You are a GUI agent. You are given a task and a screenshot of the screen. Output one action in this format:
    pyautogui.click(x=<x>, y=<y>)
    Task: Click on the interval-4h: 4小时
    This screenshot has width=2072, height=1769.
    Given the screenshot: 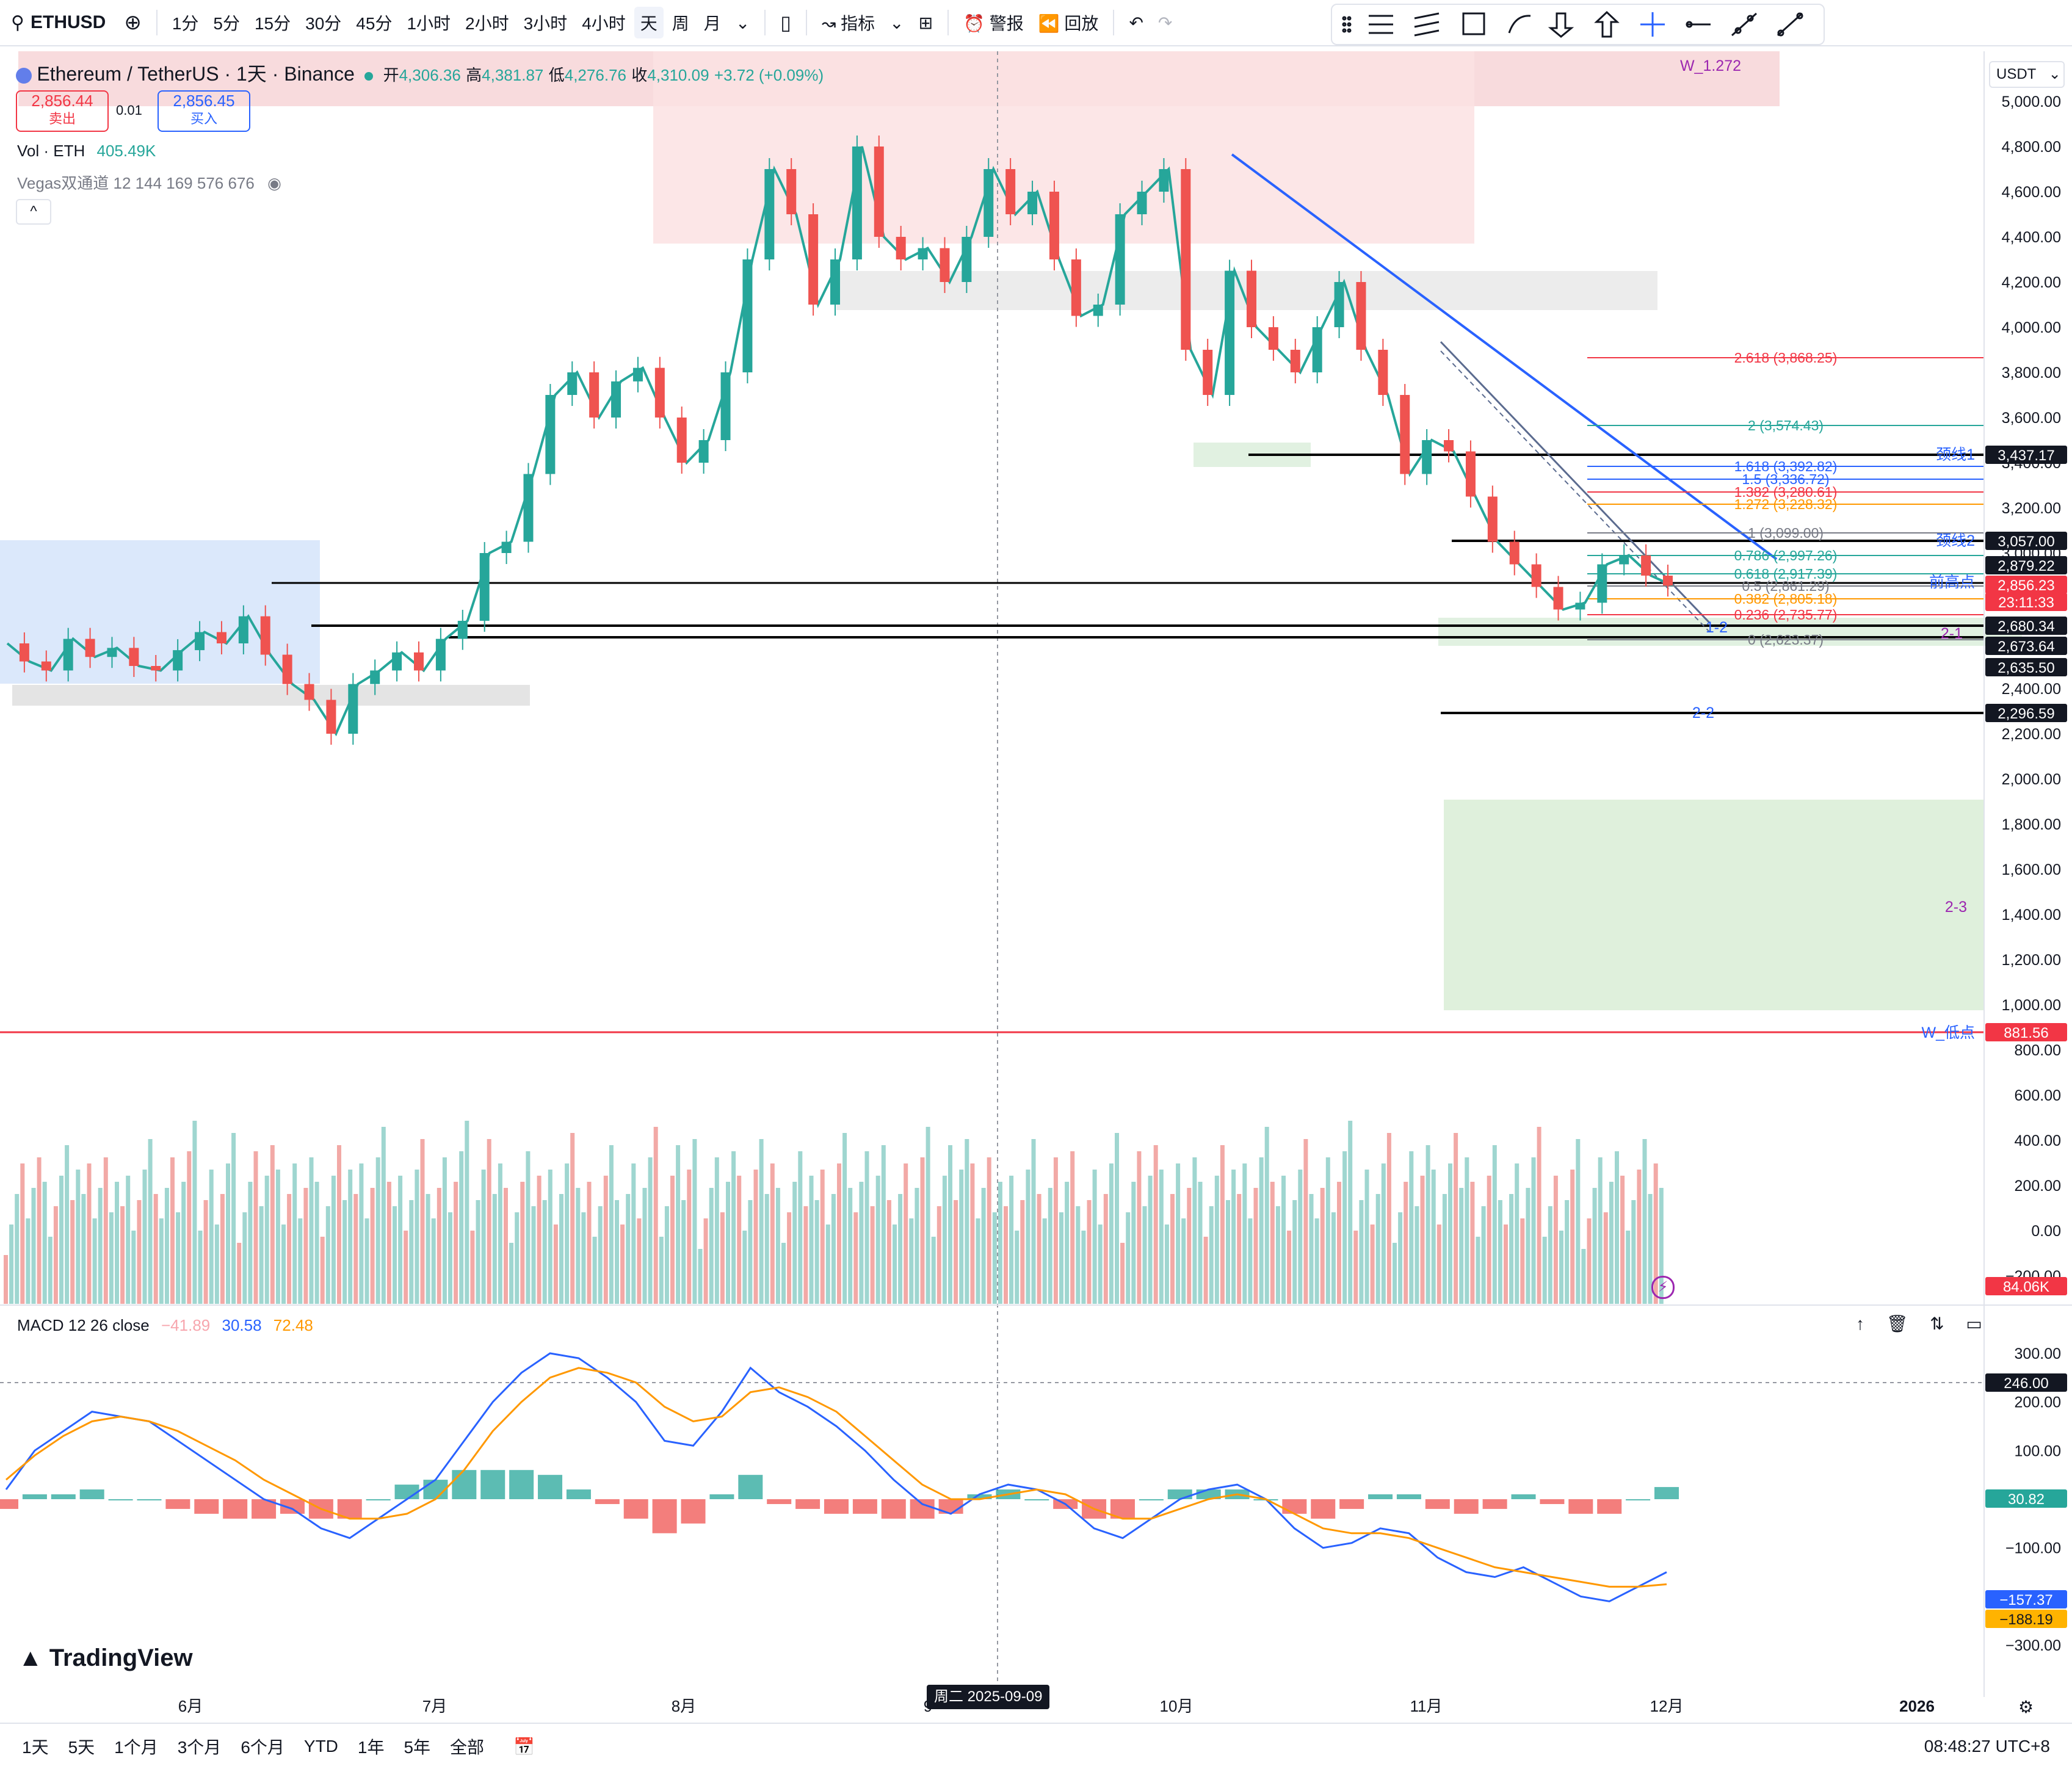 What is the action you would take?
    pyautogui.click(x=604, y=23)
    